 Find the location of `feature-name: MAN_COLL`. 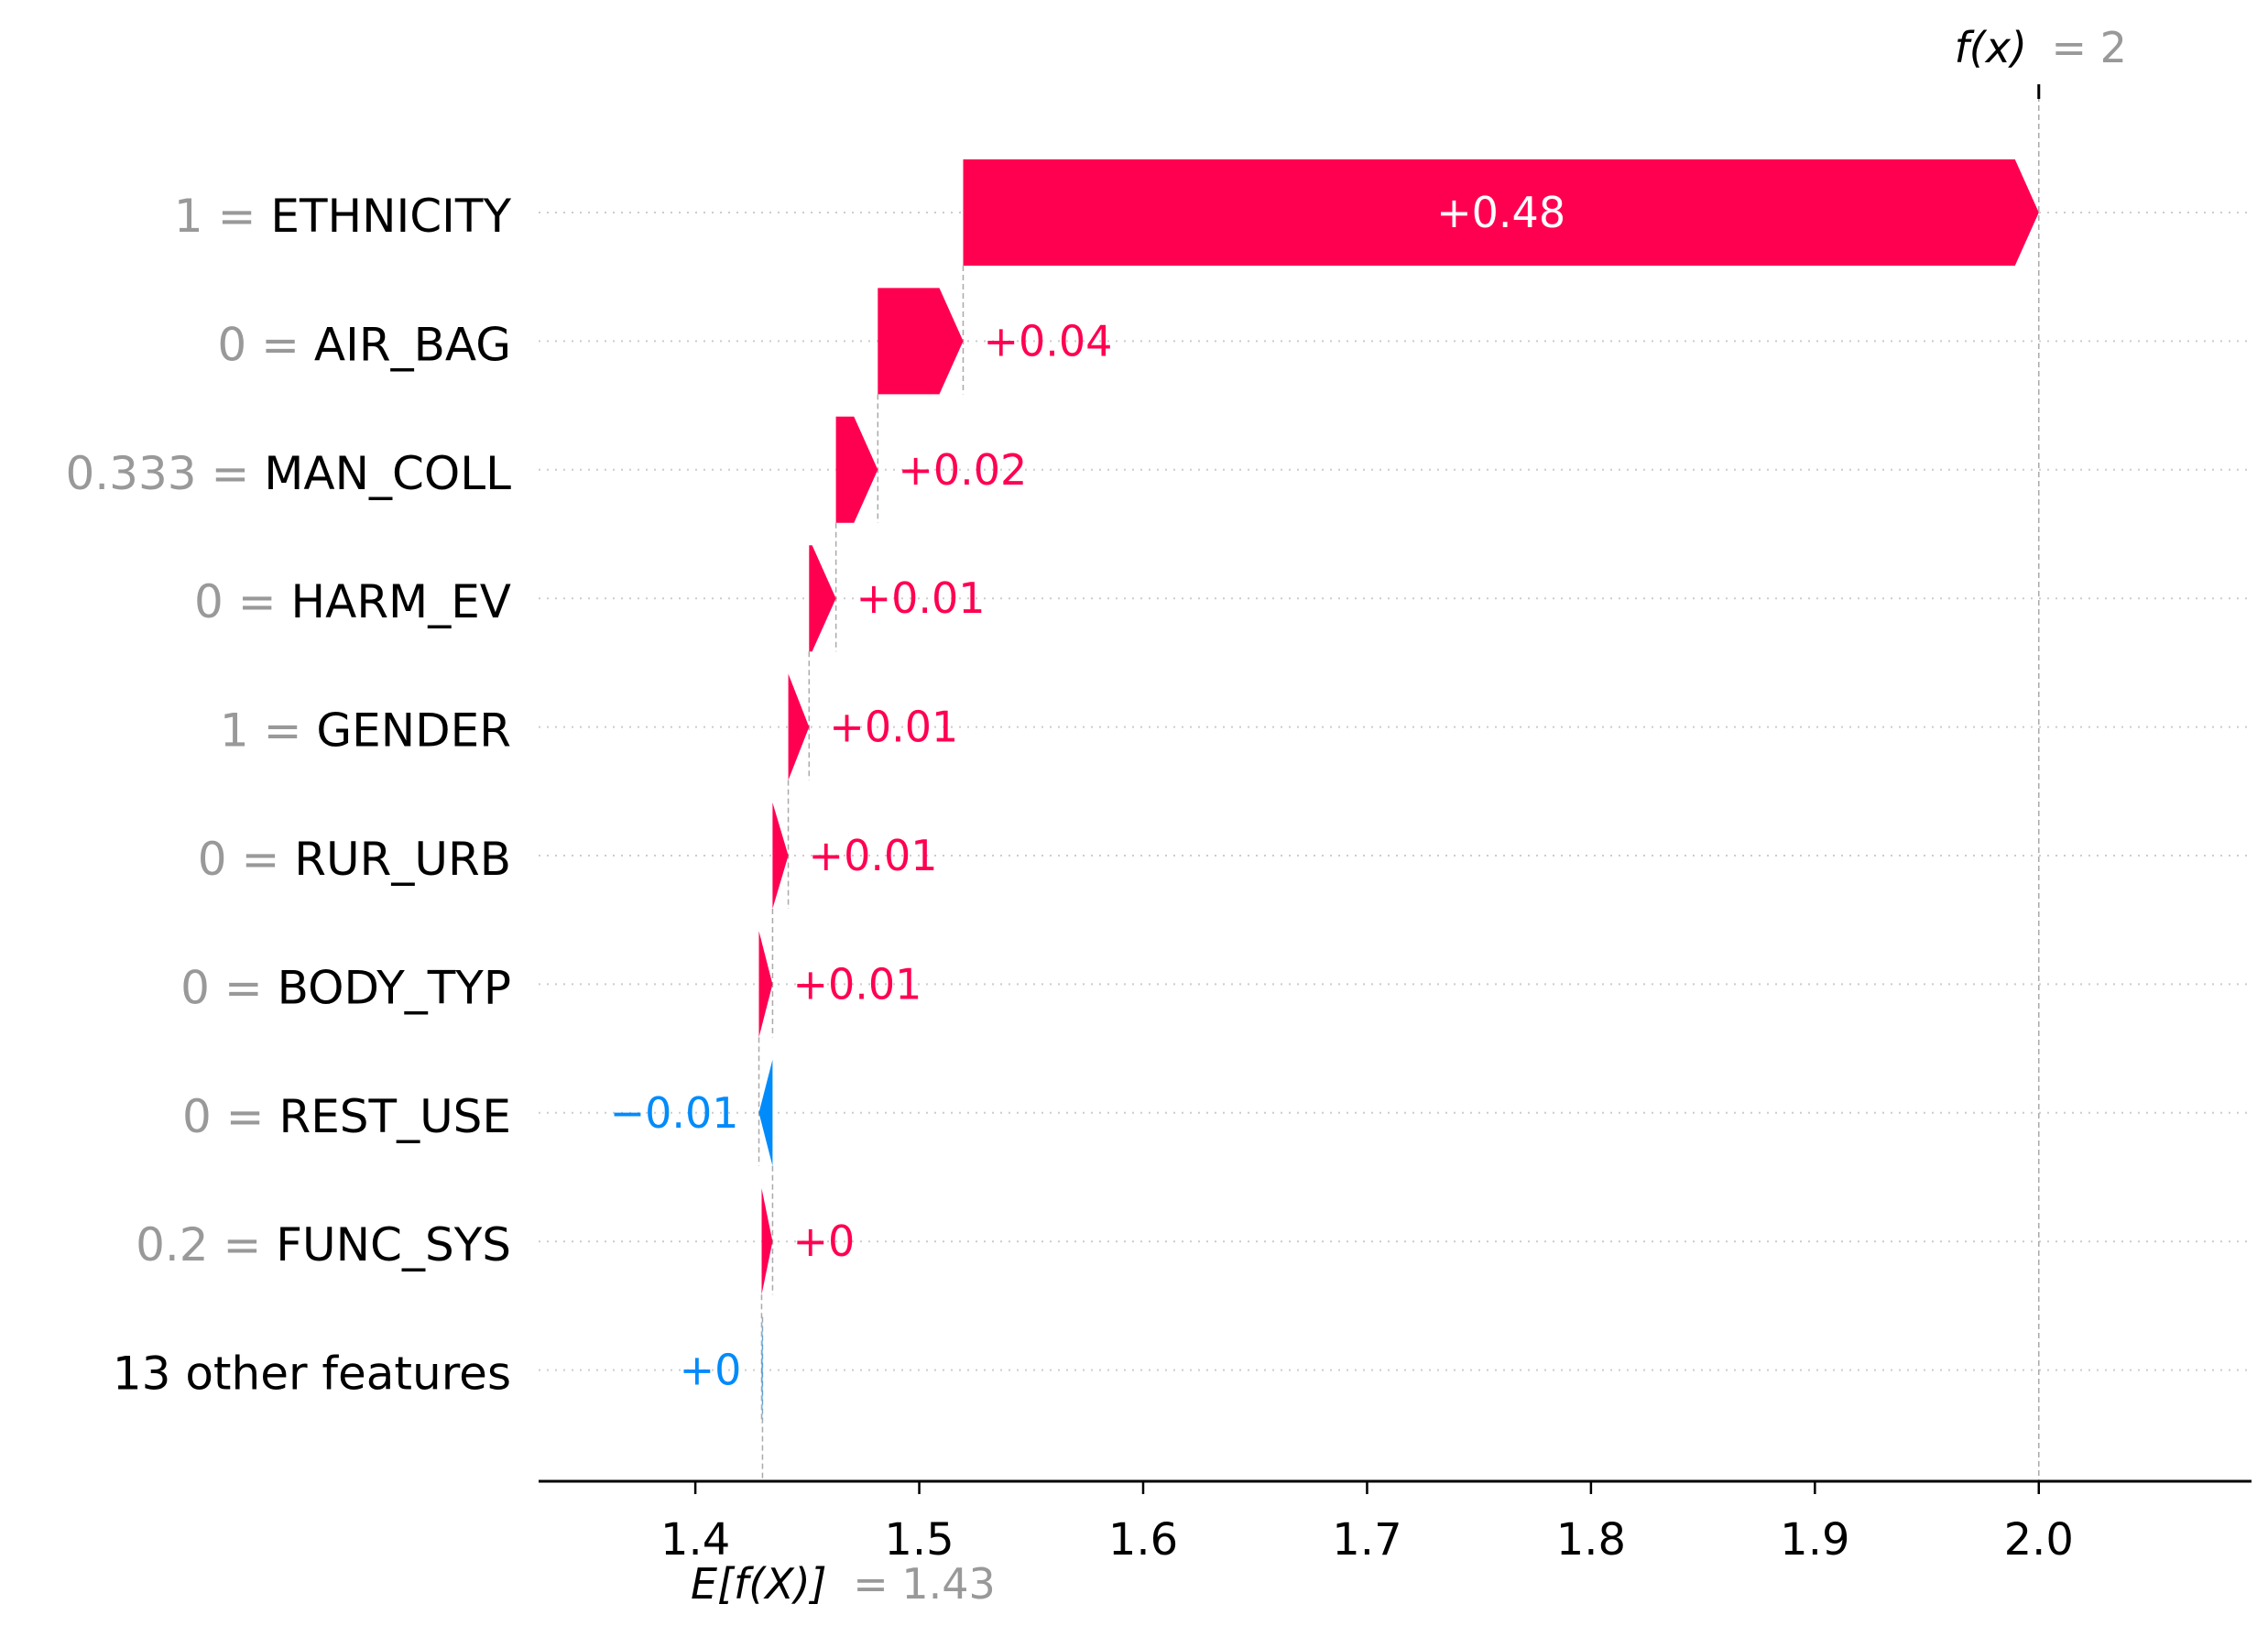

feature-name: MAN_COLL is located at coordinates (387, 473).